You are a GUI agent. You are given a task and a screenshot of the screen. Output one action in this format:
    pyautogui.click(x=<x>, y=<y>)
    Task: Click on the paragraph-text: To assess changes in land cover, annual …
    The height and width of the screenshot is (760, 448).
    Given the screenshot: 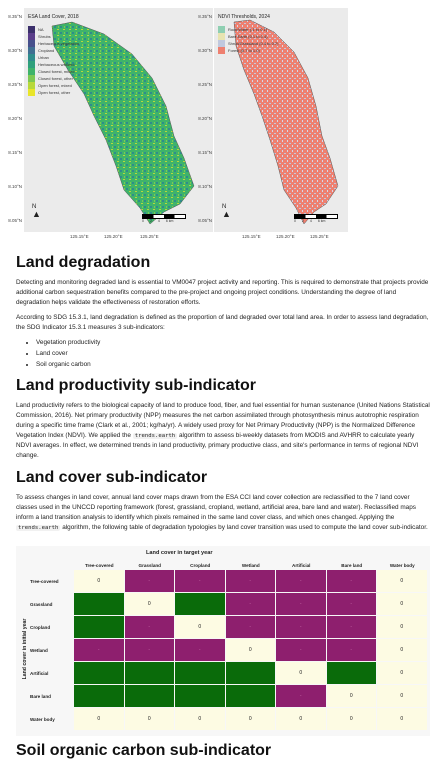 What is the action you would take?
    pyautogui.click(x=216, y=507)
    